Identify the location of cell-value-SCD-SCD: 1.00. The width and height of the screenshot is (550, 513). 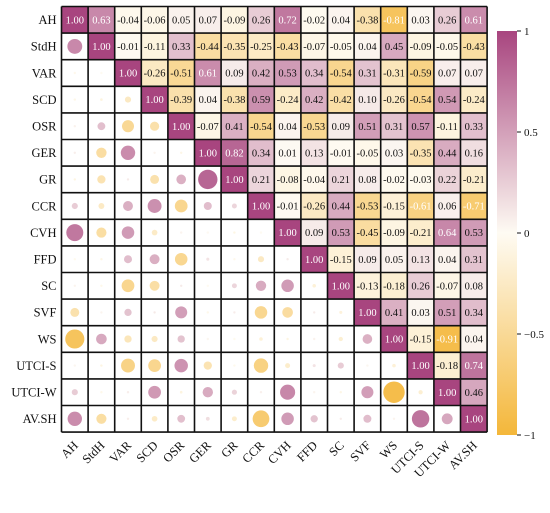
(154, 100).